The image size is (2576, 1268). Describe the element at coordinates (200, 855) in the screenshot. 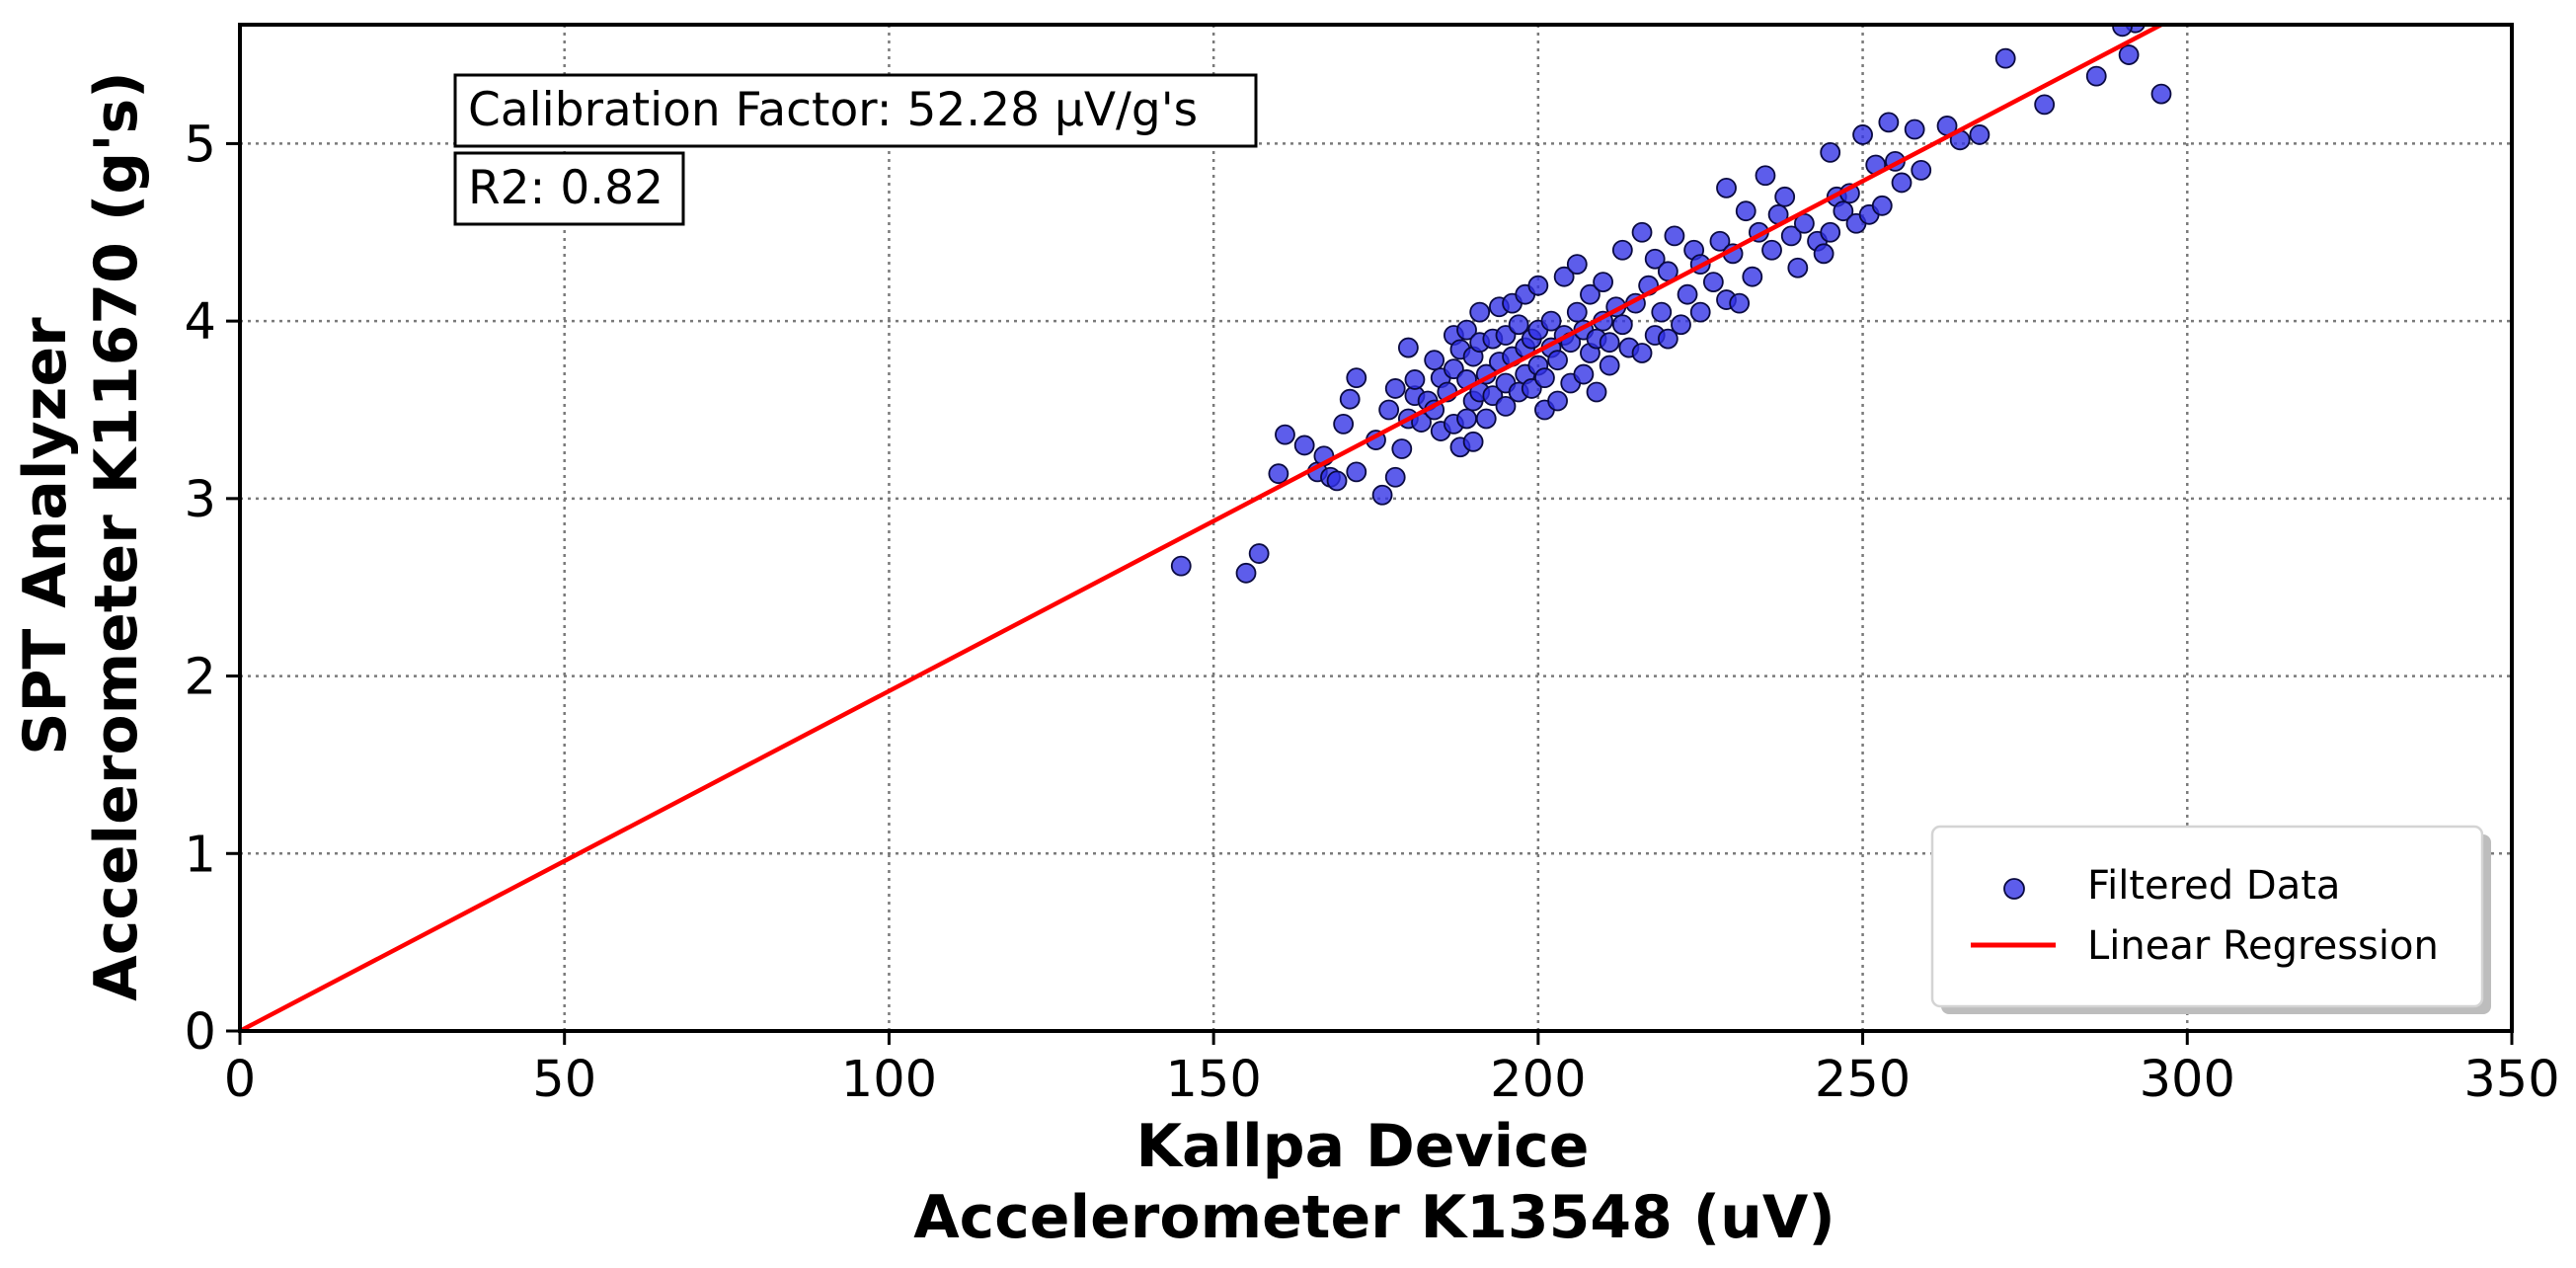

I see `y-tick-label: 1` at that location.